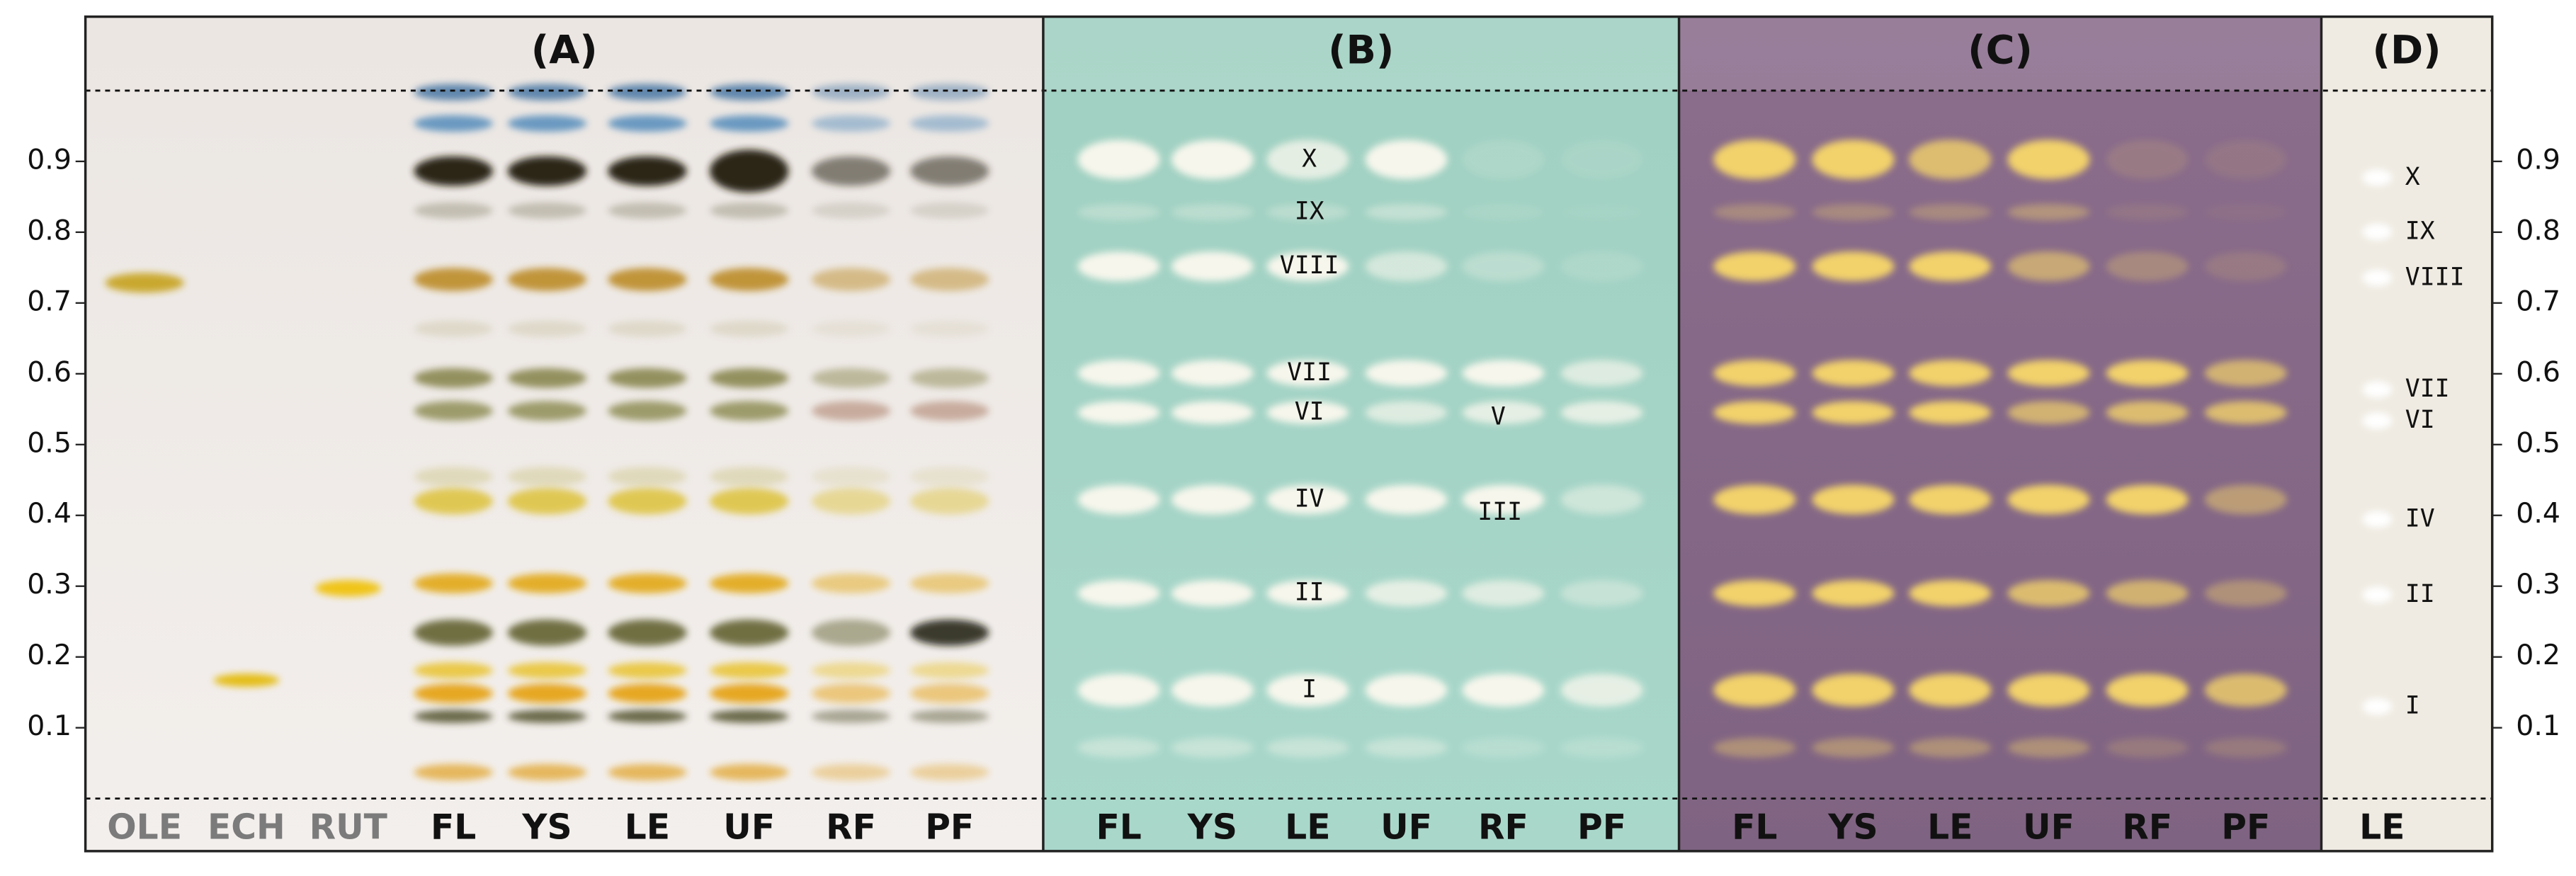 The width and height of the screenshot is (2576, 876). Describe the element at coordinates (1361, 51) in the screenshot. I see `panel-label: (B)` at that location.